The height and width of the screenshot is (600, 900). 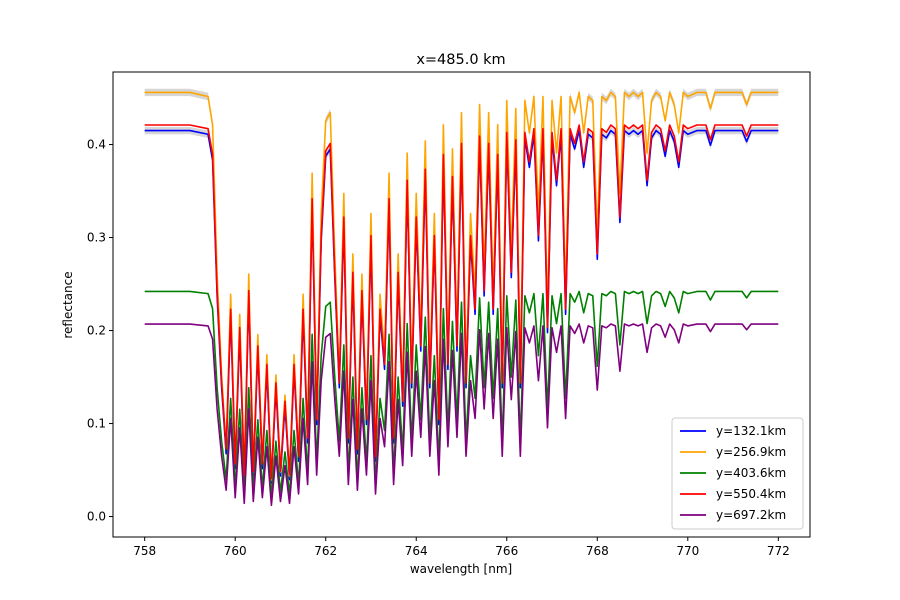 I want to click on y-axis-label: reflectance, so click(x=68, y=304).